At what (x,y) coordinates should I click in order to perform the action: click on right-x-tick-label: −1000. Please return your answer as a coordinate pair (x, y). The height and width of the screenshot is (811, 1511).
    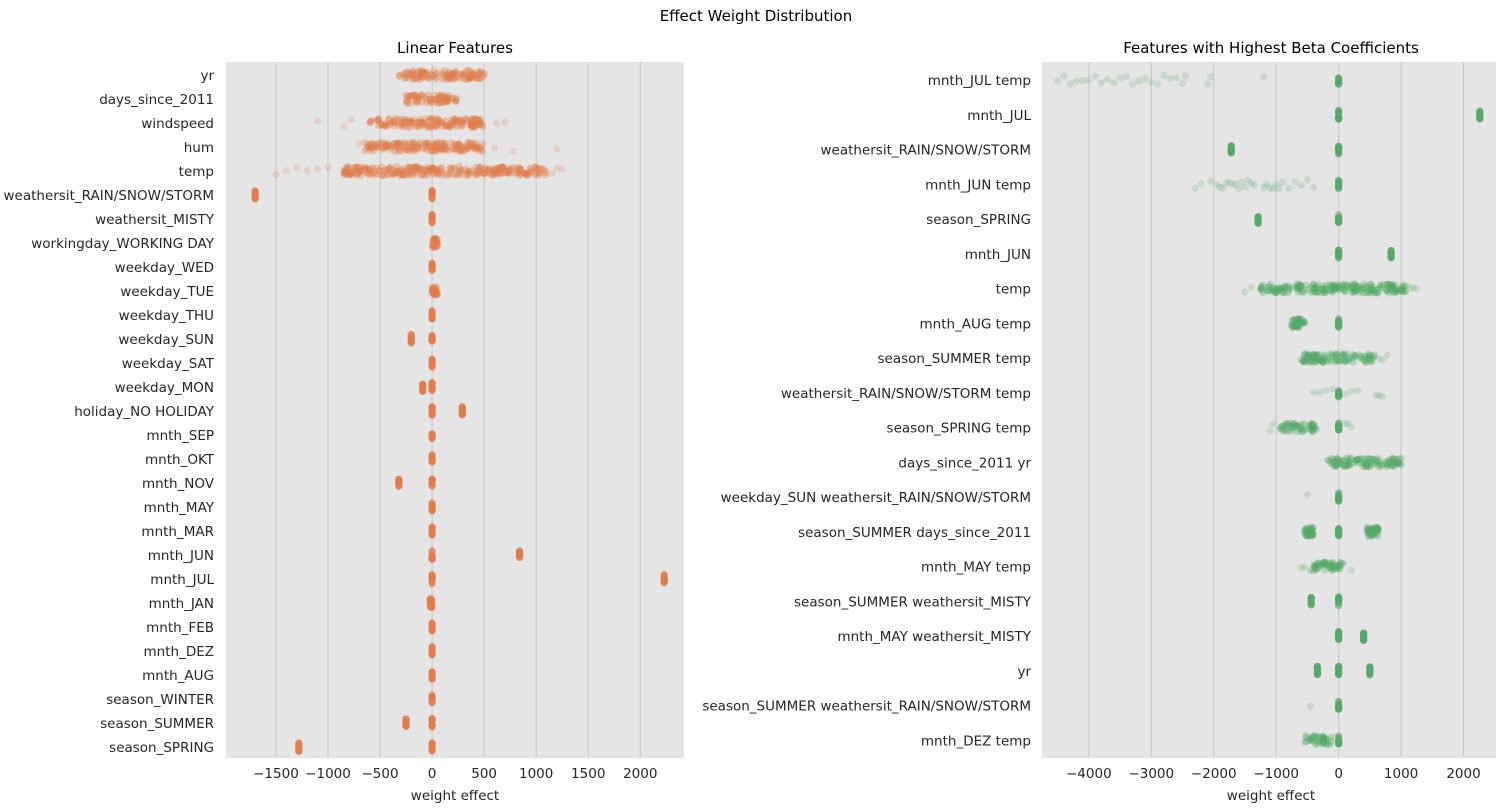
    Looking at the image, I should click on (1276, 774).